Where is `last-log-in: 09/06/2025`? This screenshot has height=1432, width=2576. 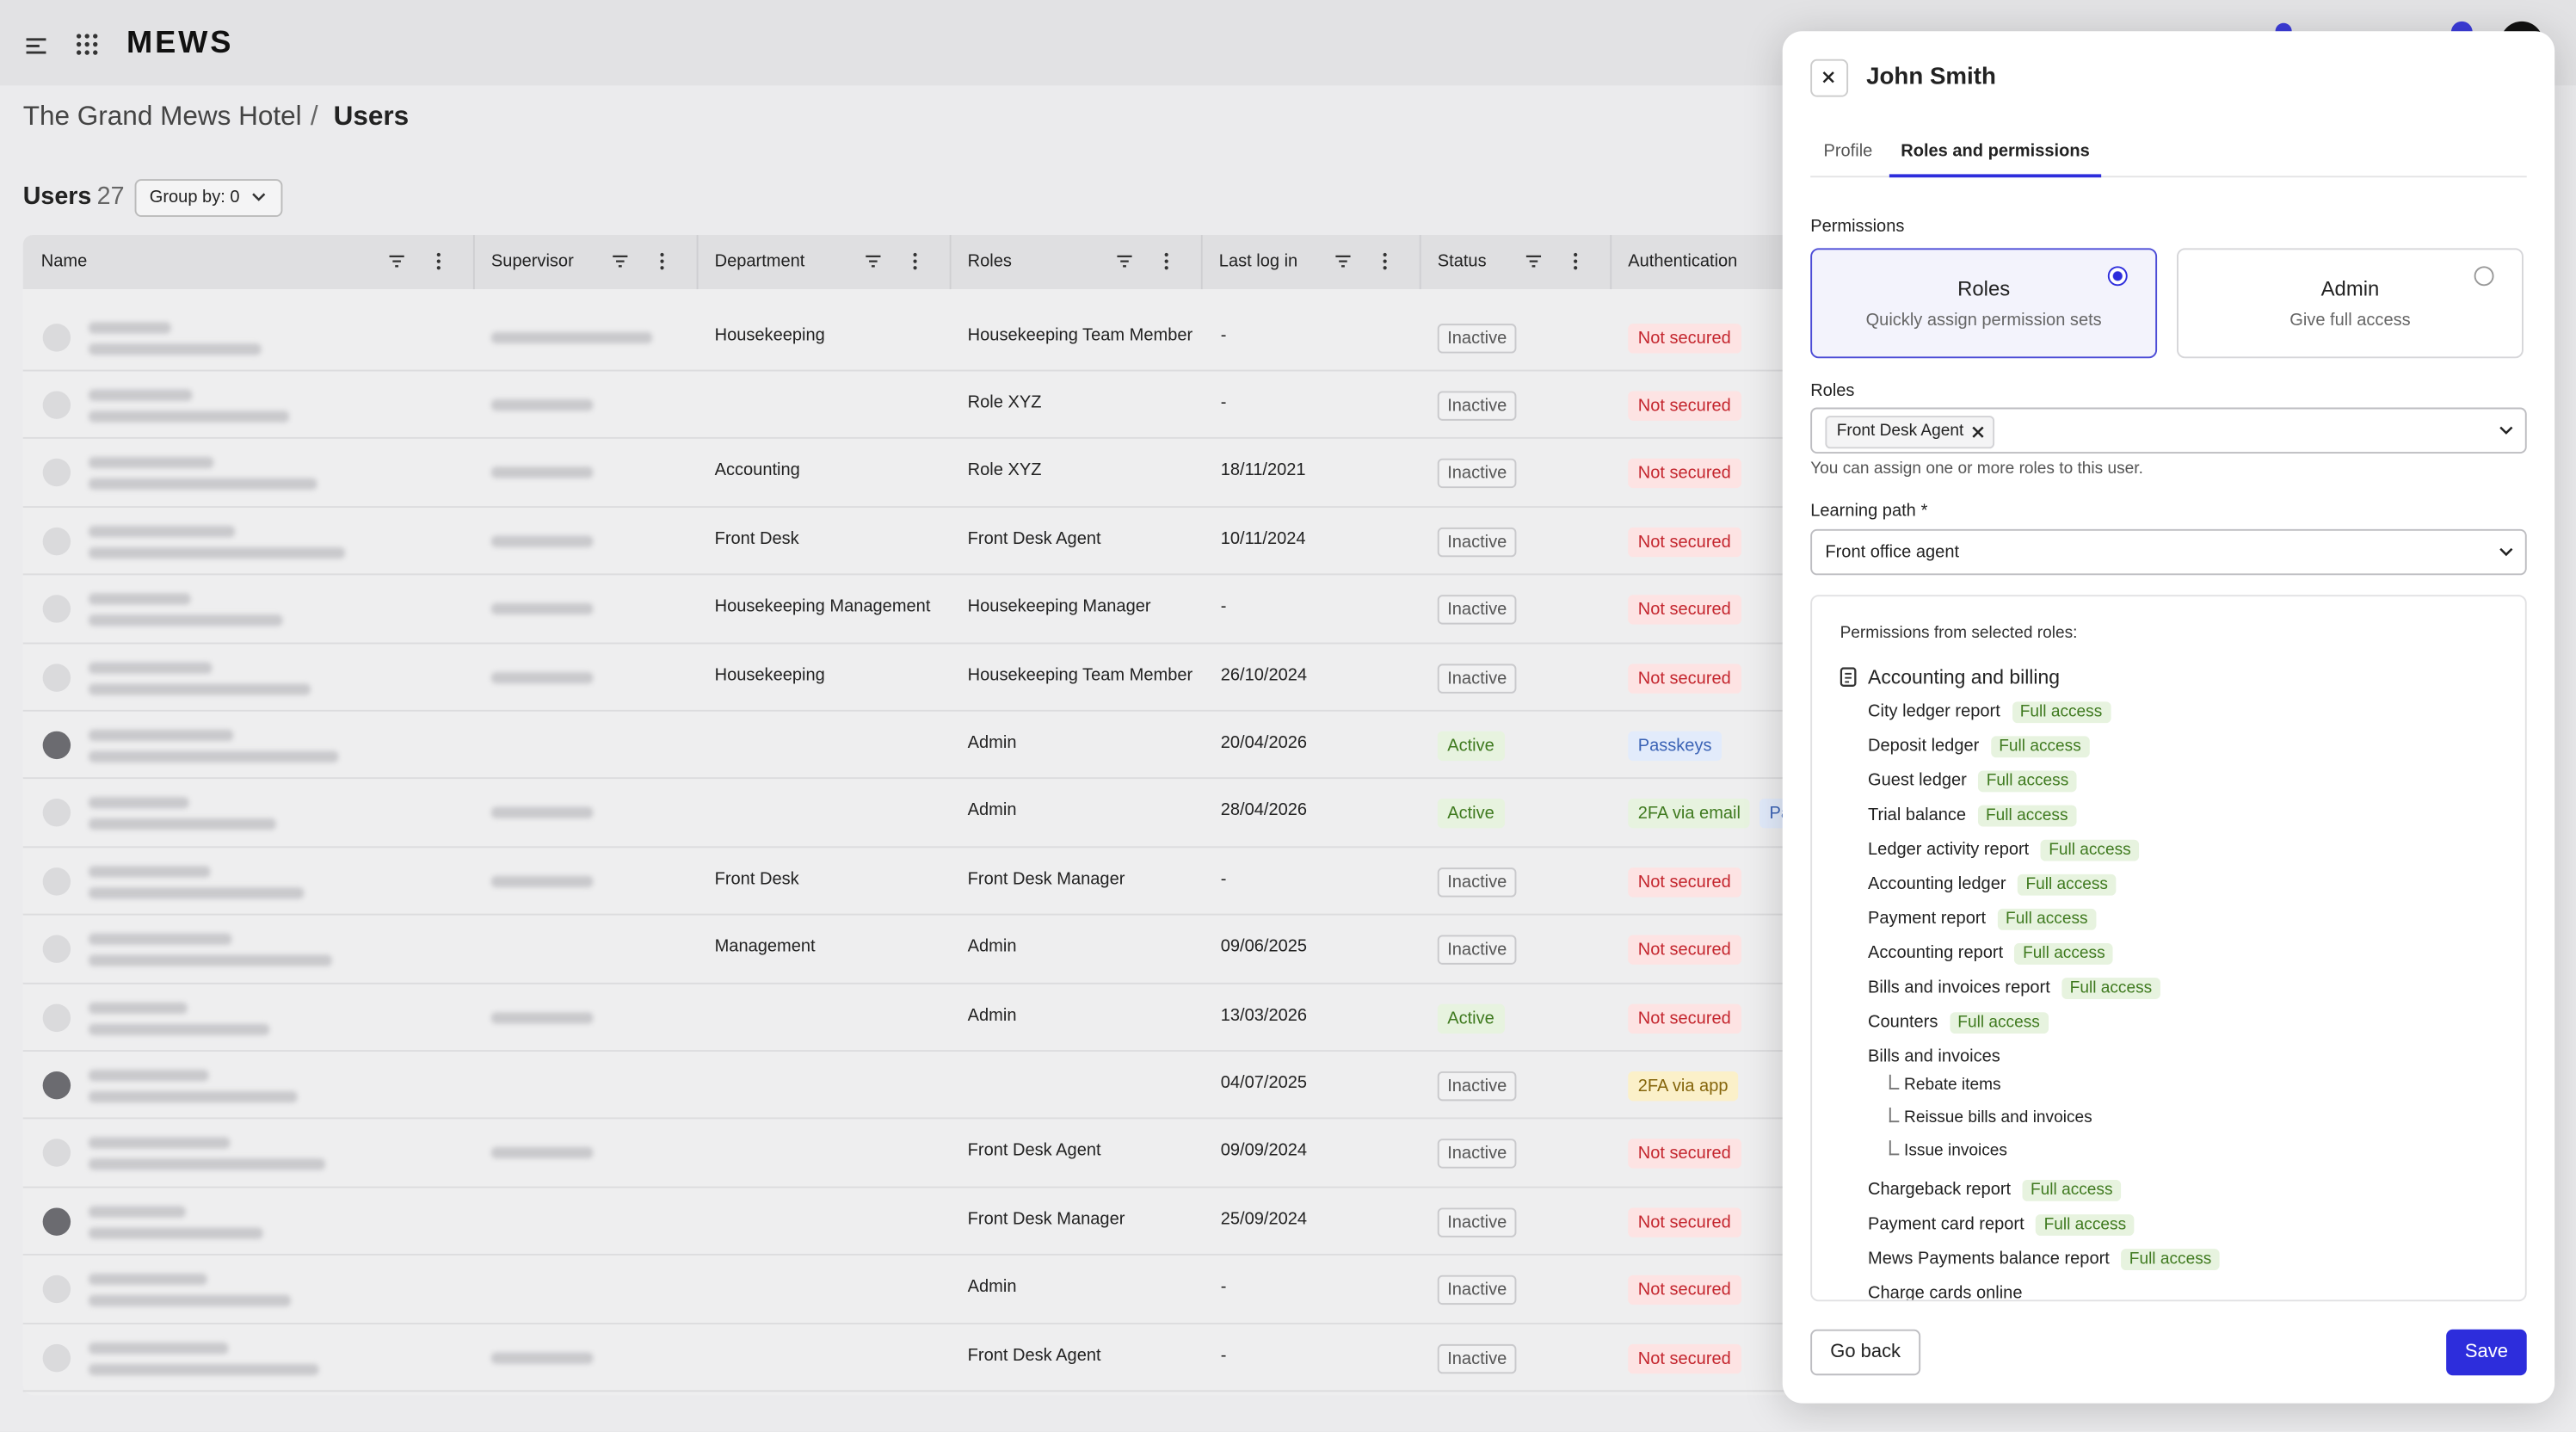 last-log-in: 09/06/2025 is located at coordinates (1264, 947).